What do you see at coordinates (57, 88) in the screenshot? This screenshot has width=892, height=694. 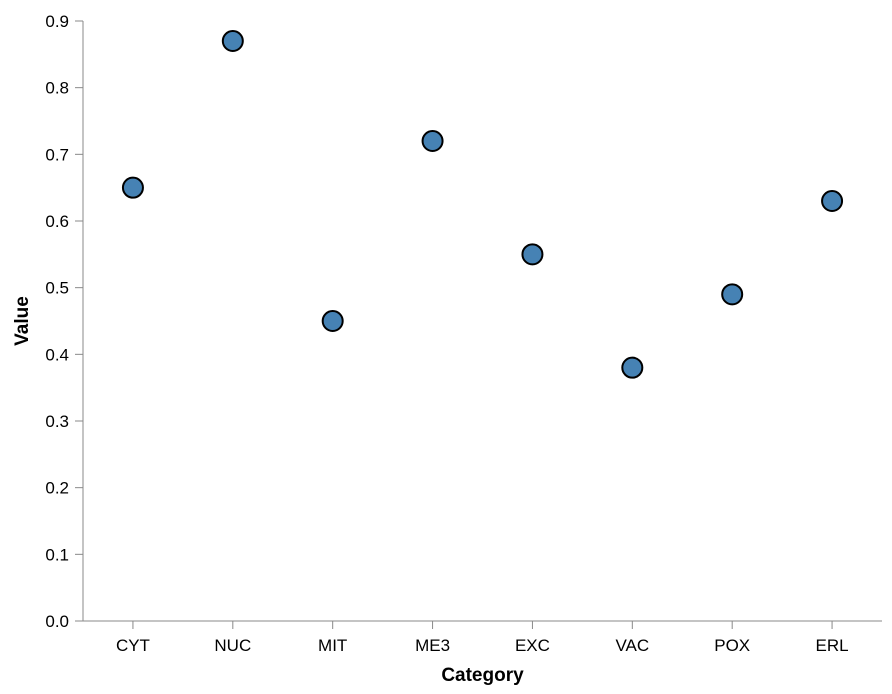 I see `y-tick-label: 0.8` at bounding box center [57, 88].